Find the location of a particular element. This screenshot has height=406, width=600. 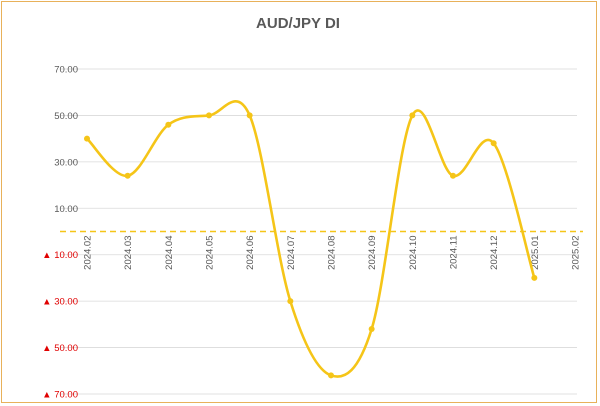

x-tick-label: 2024.06 is located at coordinates (250, 253).